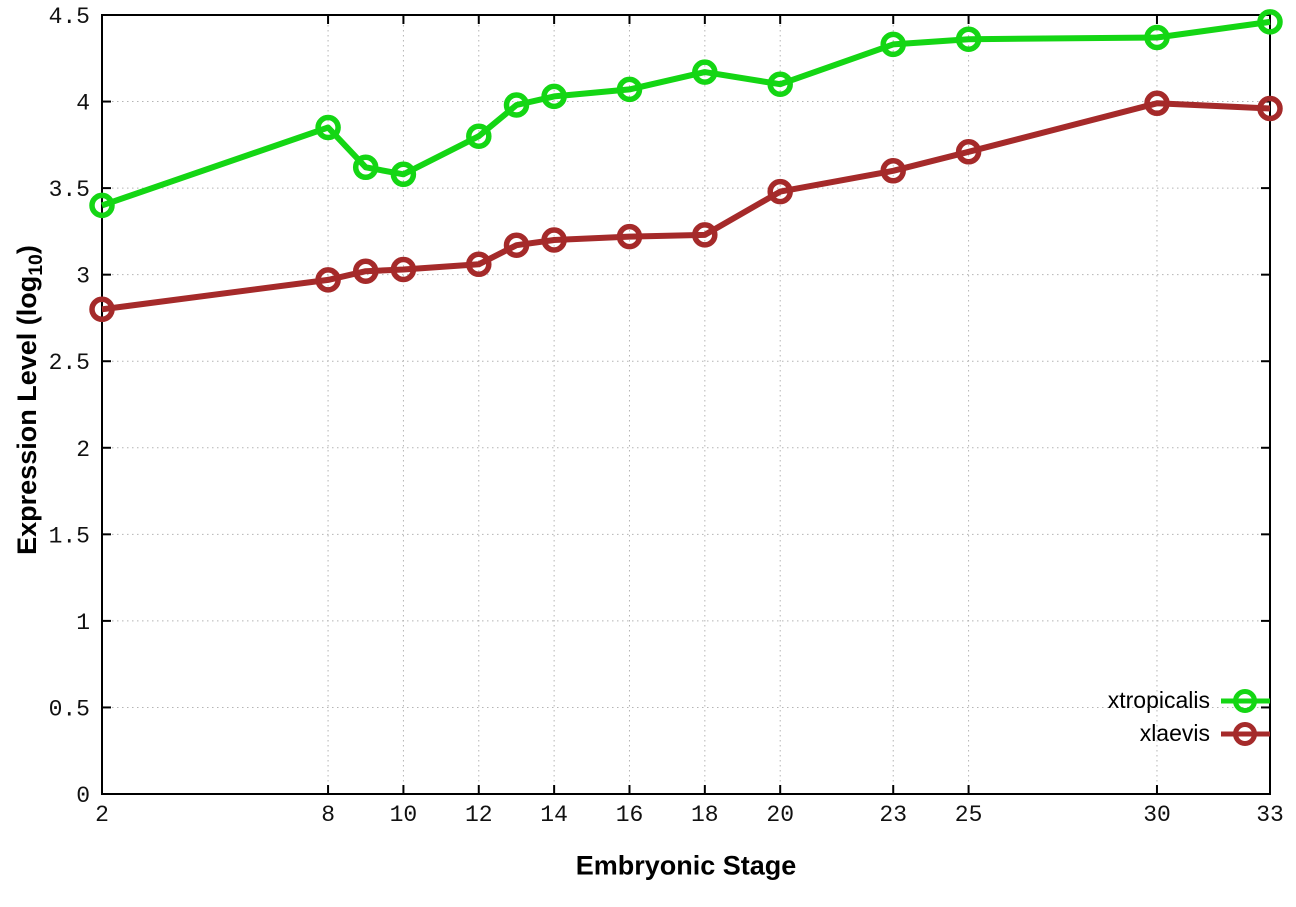 The height and width of the screenshot is (907, 1296). What do you see at coordinates (26, 250) in the screenshot?
I see `y-axis-title-close: )` at bounding box center [26, 250].